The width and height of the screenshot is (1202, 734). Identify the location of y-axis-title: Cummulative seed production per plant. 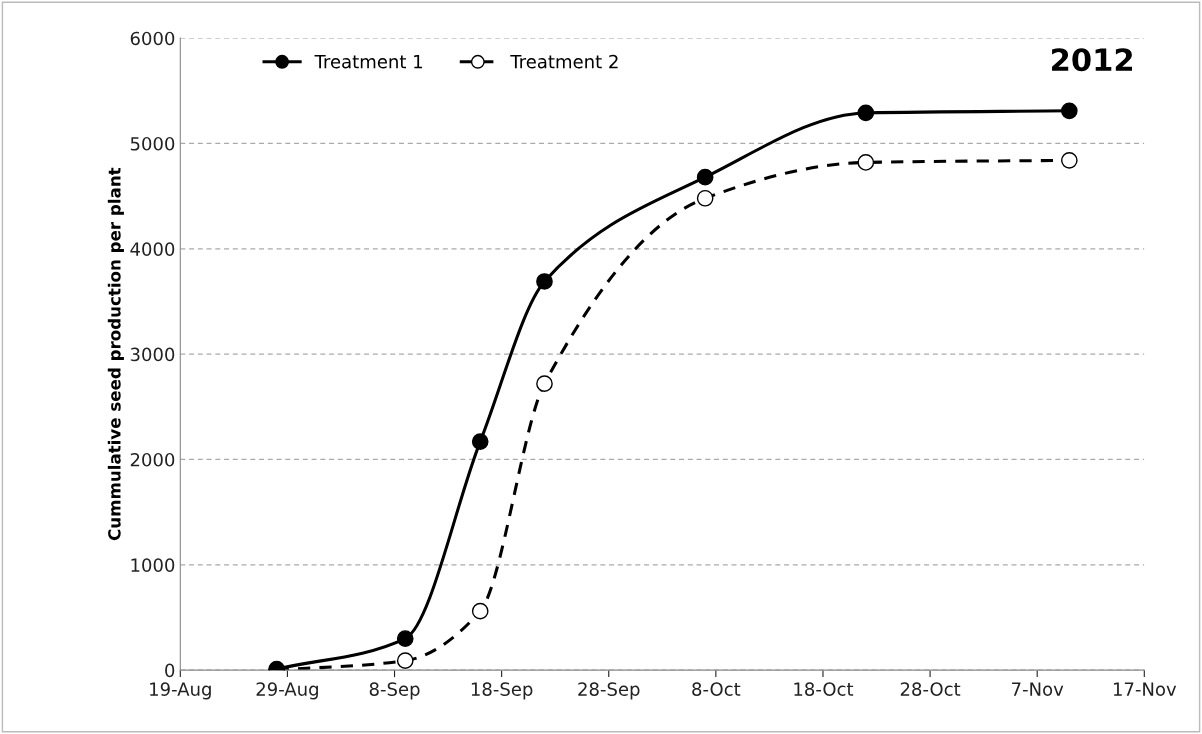
(115, 354).